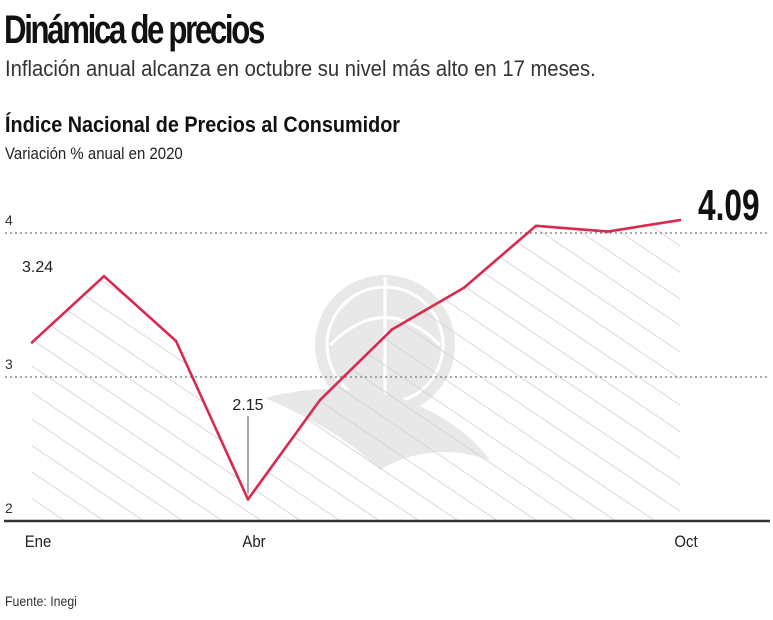  I want to click on x-tick-label: Ene, so click(38, 542).